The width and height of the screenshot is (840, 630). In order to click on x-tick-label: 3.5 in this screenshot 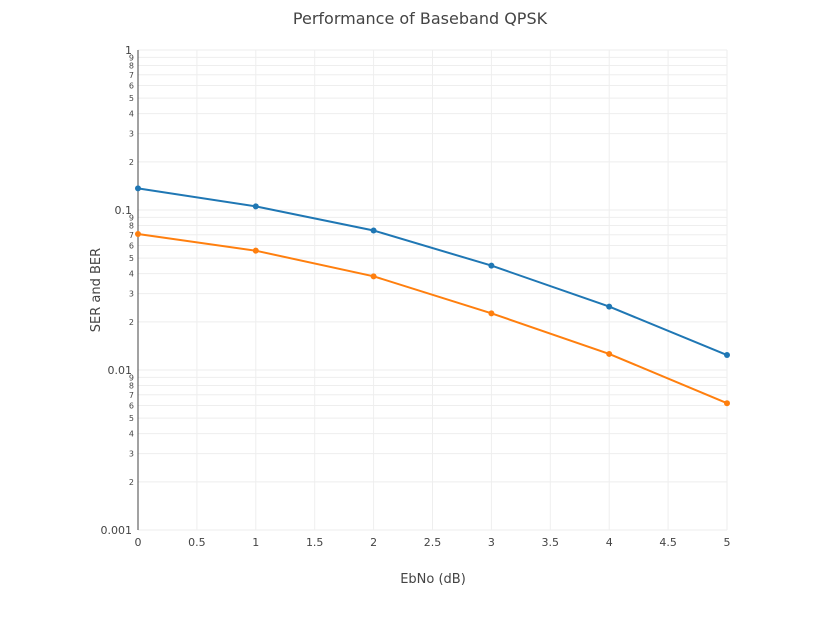, I will do `click(551, 542)`.